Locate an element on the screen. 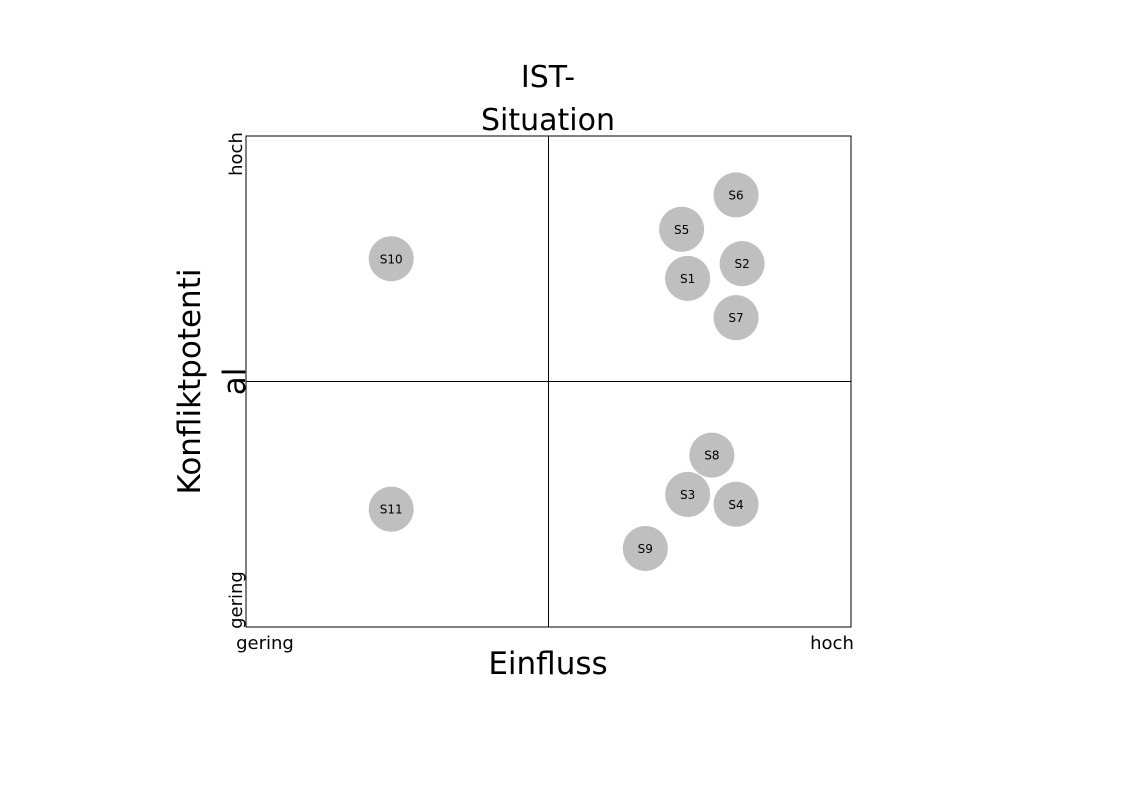 Image resolution: width=1123 pixels, height=794 pixels. data-point-s10: S10 is located at coordinates (391, 259).